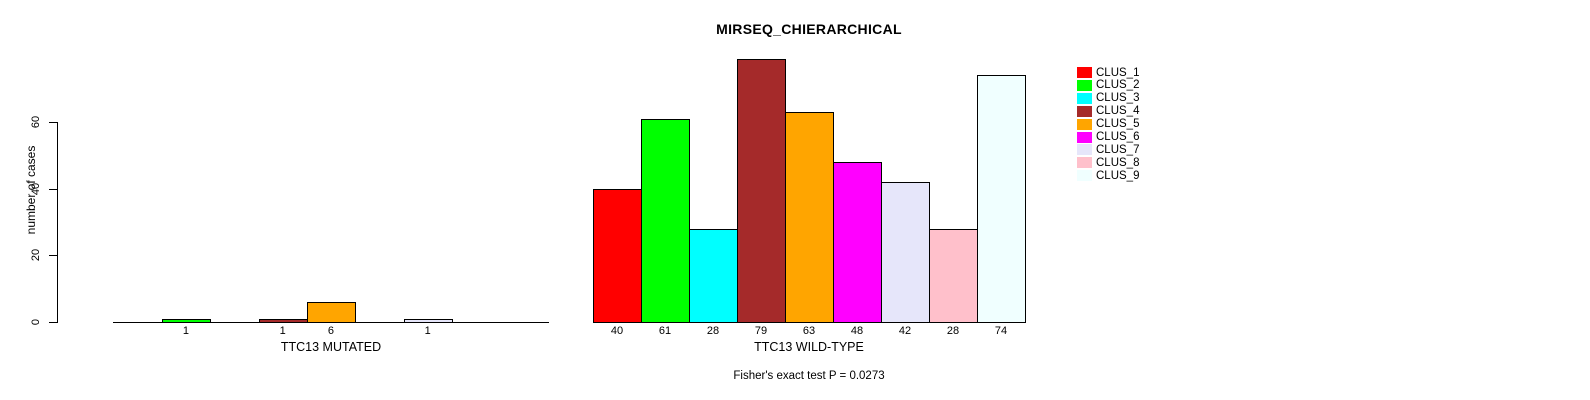 The height and width of the screenshot is (400, 1590). I want to click on legend-item: CLUS_8, so click(1108, 163).